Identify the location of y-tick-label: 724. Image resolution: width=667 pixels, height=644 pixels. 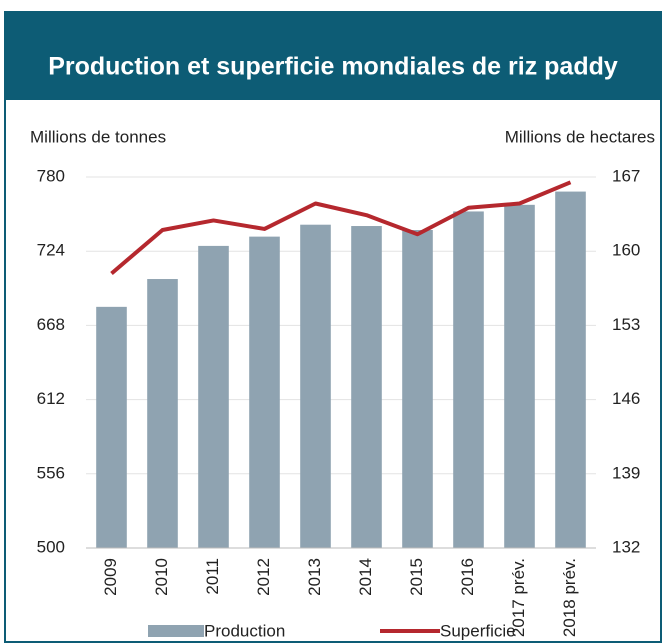
(51, 250).